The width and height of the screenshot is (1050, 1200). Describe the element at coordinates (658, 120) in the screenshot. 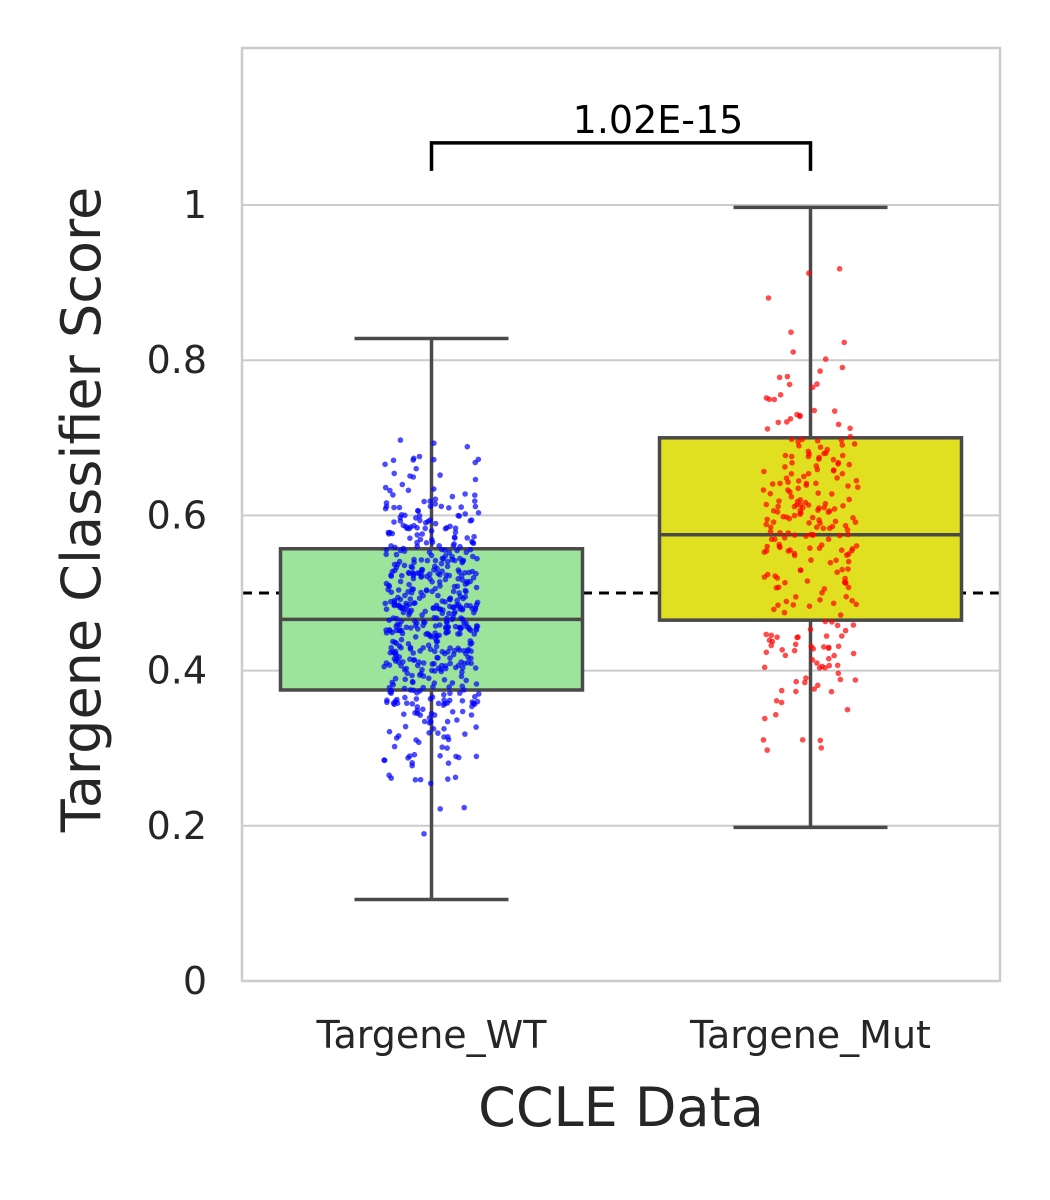

I see `p-value-label: 1.02E-15` at that location.